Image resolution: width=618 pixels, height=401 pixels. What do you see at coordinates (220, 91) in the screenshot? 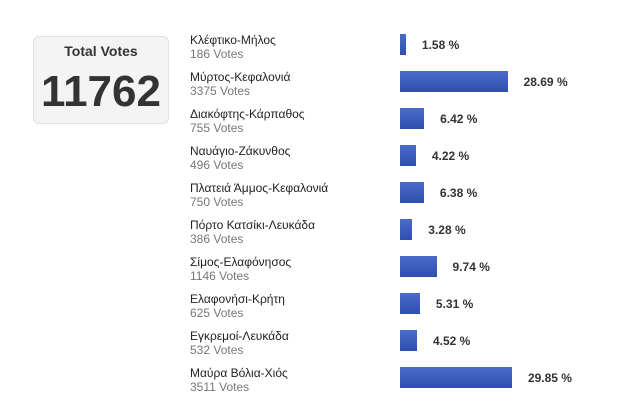
I see `option-votes: 3375 Votes` at bounding box center [220, 91].